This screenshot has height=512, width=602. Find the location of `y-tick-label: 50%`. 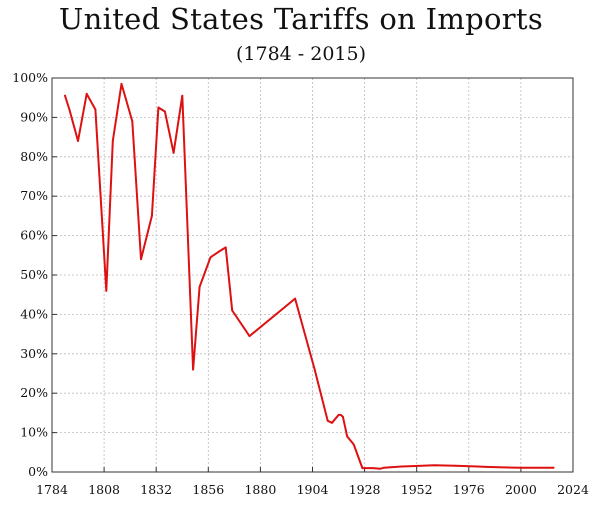

y-tick-label: 50% is located at coordinates (34, 274).